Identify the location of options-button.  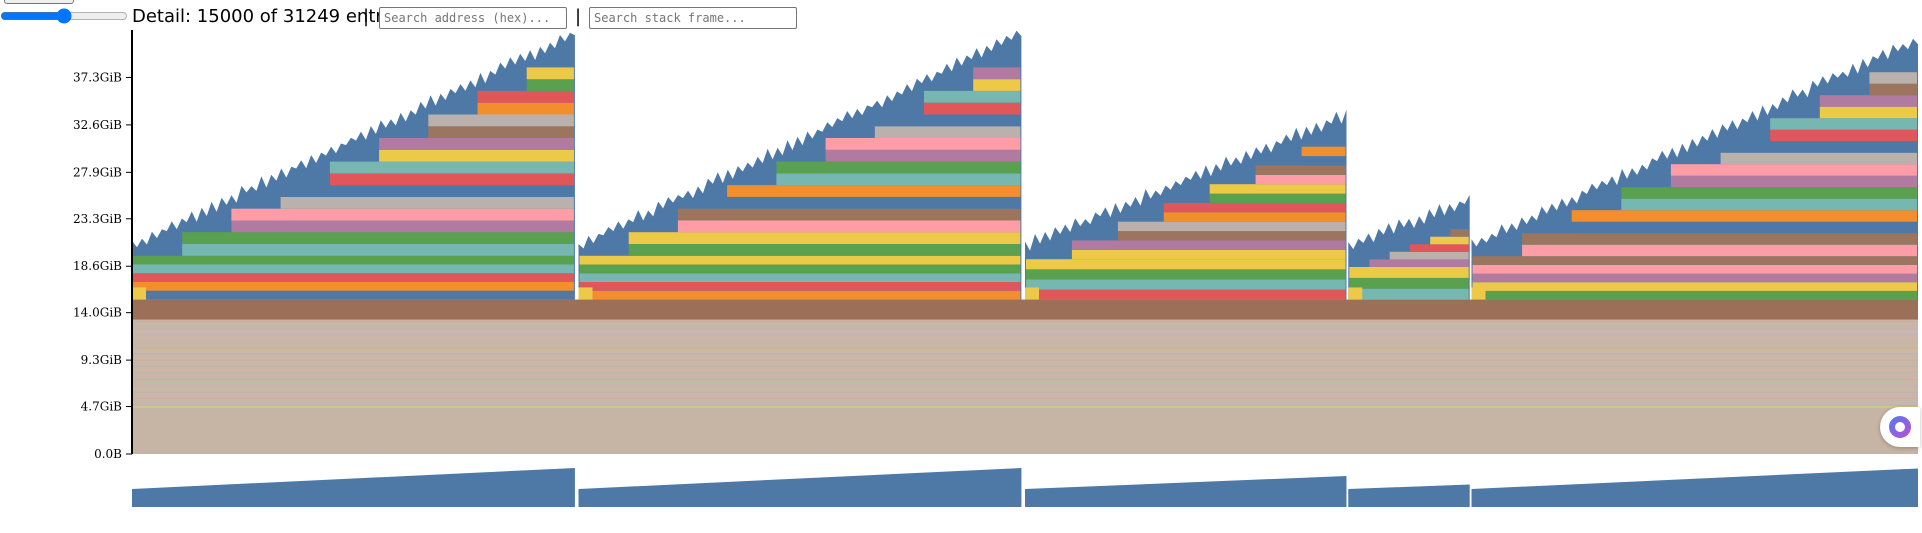
(39, 2).